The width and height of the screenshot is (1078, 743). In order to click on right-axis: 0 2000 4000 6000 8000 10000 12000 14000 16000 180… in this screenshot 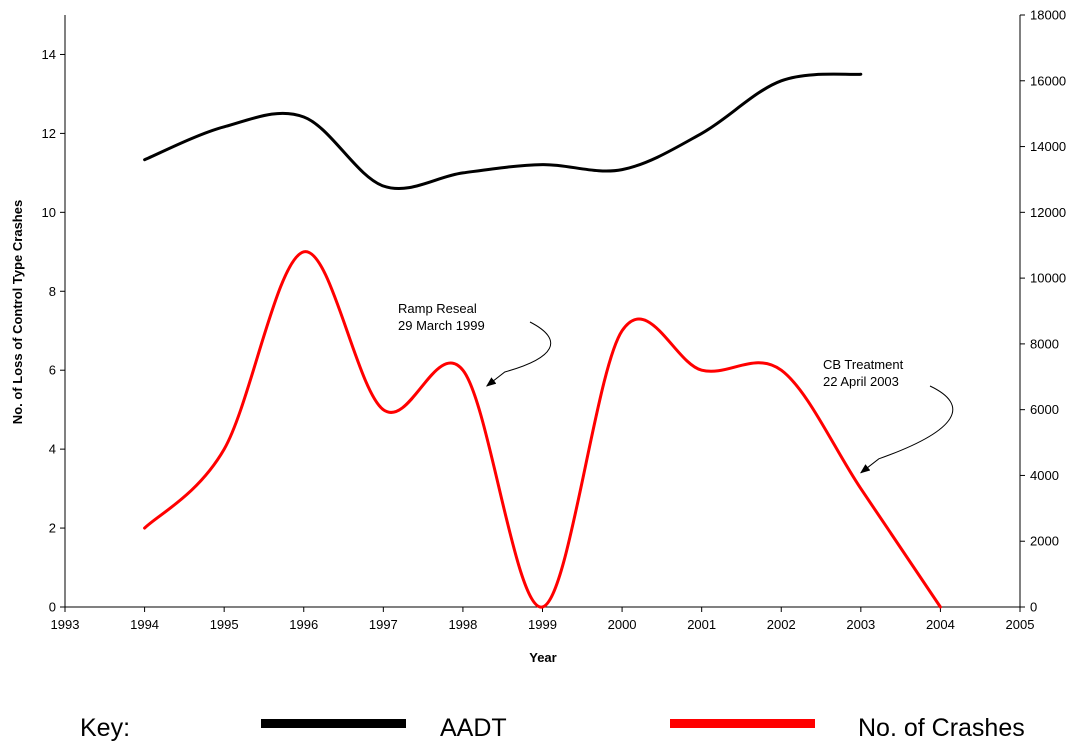, I will do `click(1043, 311)`.